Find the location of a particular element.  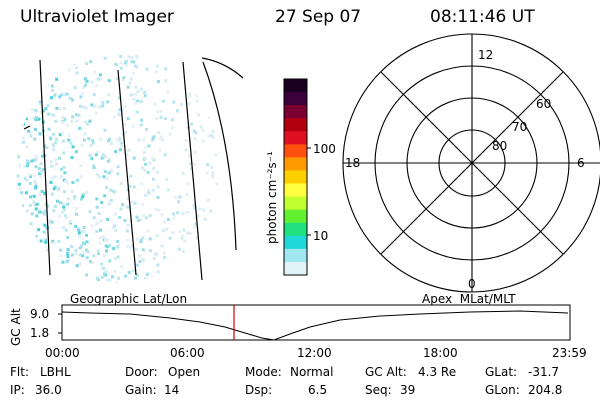

time-tick-1200: 12:00 is located at coordinates (314, 353).